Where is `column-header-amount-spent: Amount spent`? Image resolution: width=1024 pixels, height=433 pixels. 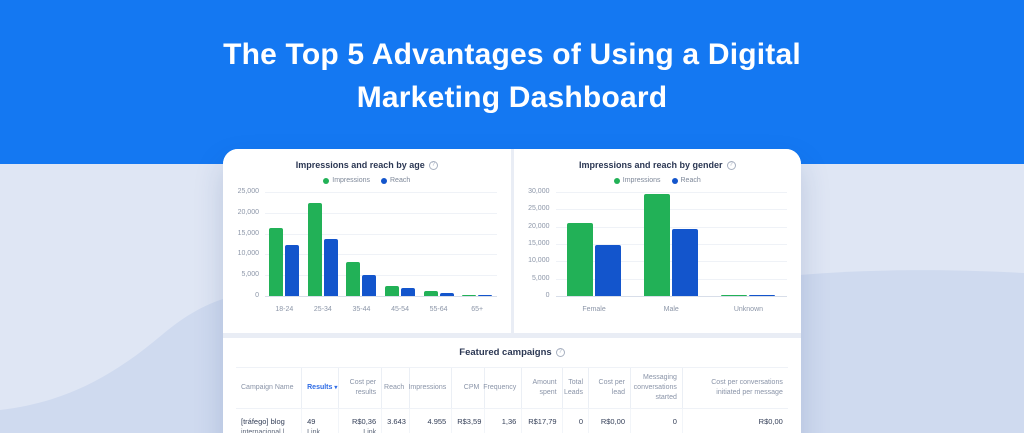 column-header-amount-spent: Amount spent is located at coordinates (541, 388).